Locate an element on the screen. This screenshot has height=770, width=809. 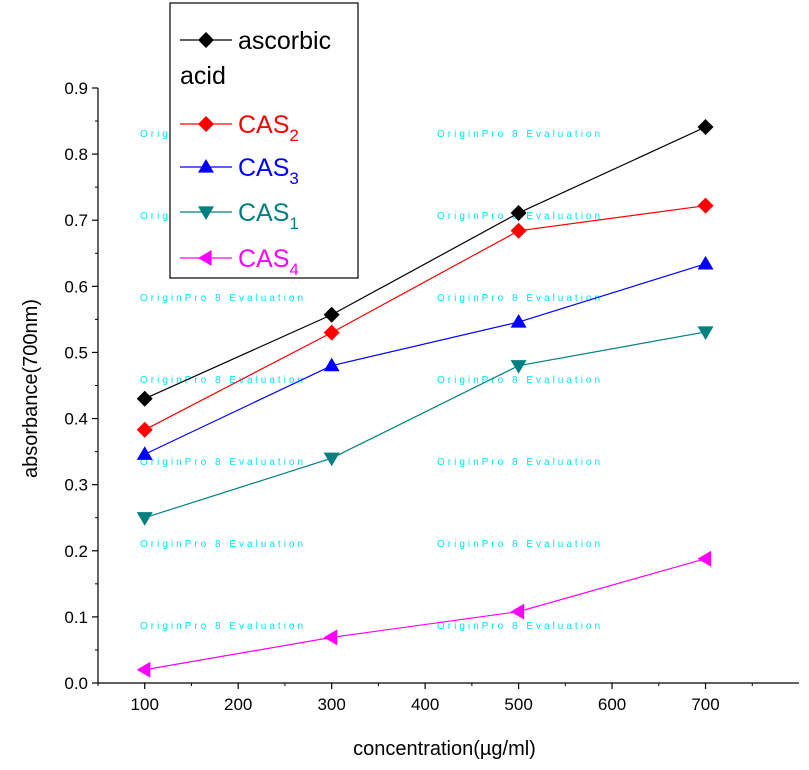
y-tick-label-5: 0.5 is located at coordinates (76, 352).